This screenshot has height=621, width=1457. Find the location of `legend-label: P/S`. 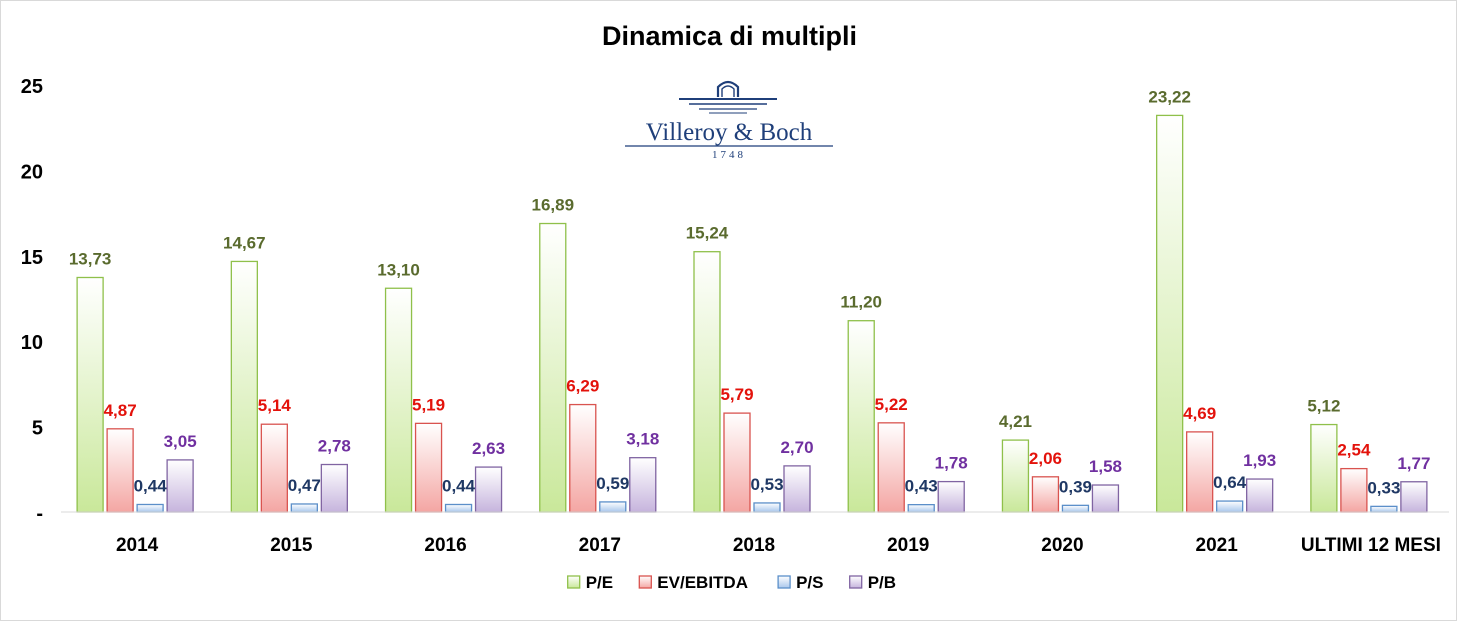

legend-label: P/S is located at coordinates (809, 582).